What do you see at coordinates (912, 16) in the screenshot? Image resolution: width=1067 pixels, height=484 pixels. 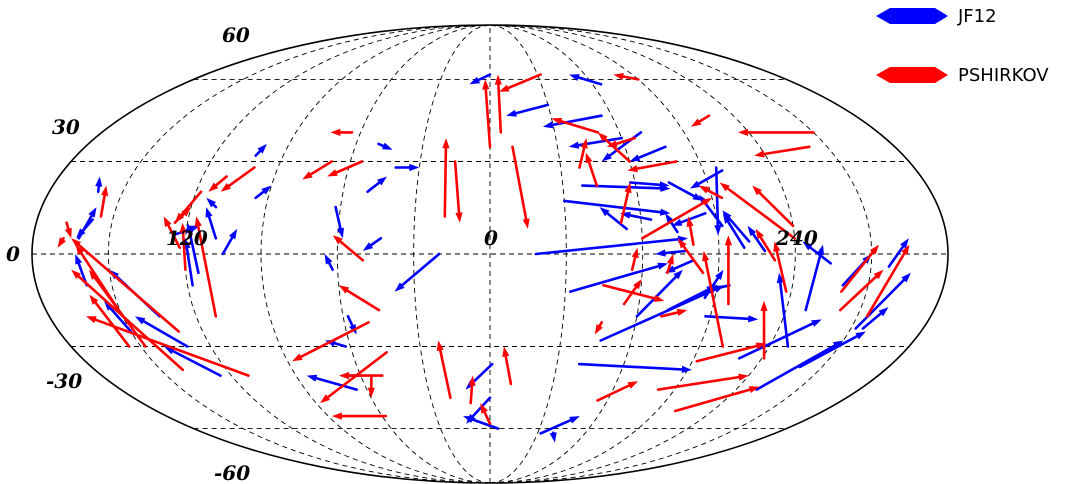 I see `legend-swatch-jf12` at bounding box center [912, 16].